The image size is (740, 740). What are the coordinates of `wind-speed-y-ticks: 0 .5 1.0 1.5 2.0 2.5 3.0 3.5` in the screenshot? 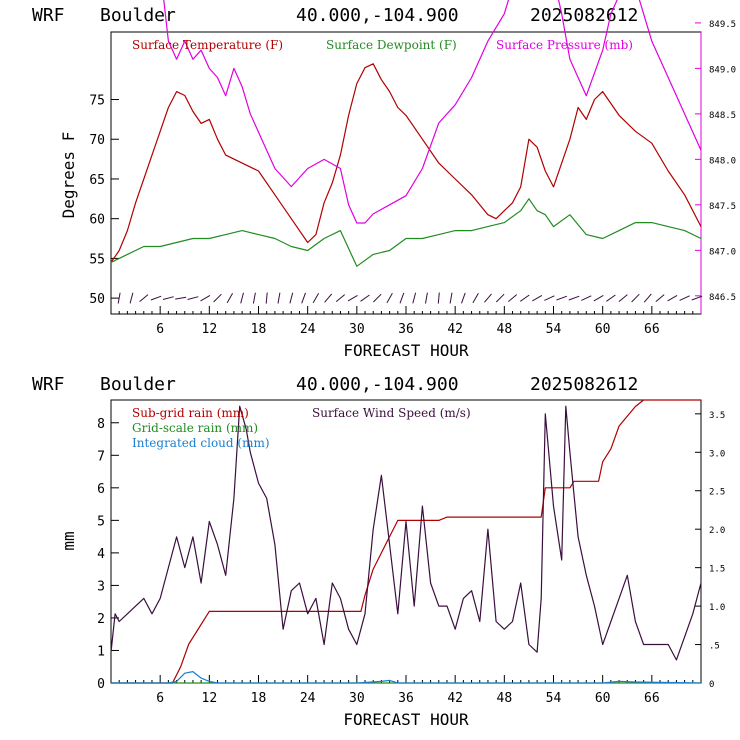 It's located at (710, 550).